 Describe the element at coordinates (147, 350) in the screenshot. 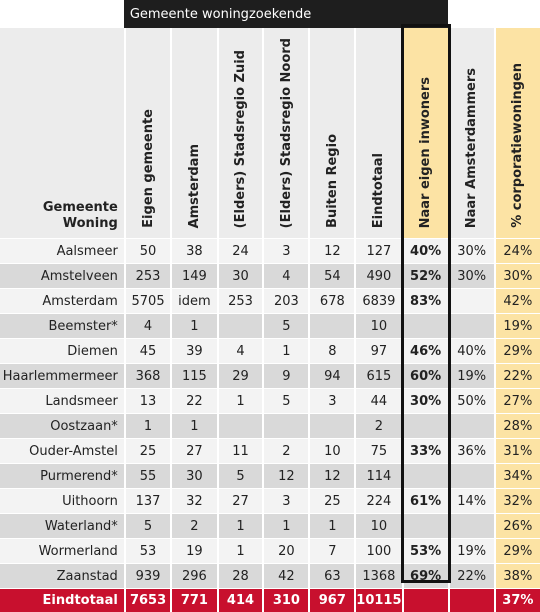

I see `table-cell: 45` at that location.